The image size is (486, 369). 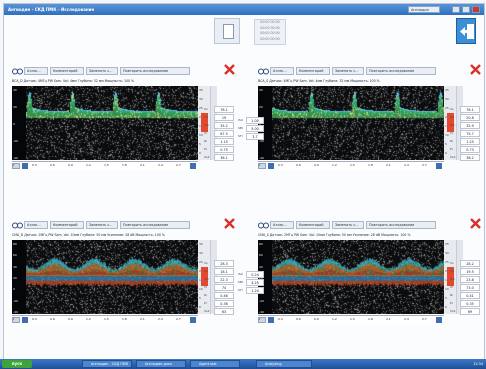 I want to click on start-button: пуск, so click(x=17, y=364).